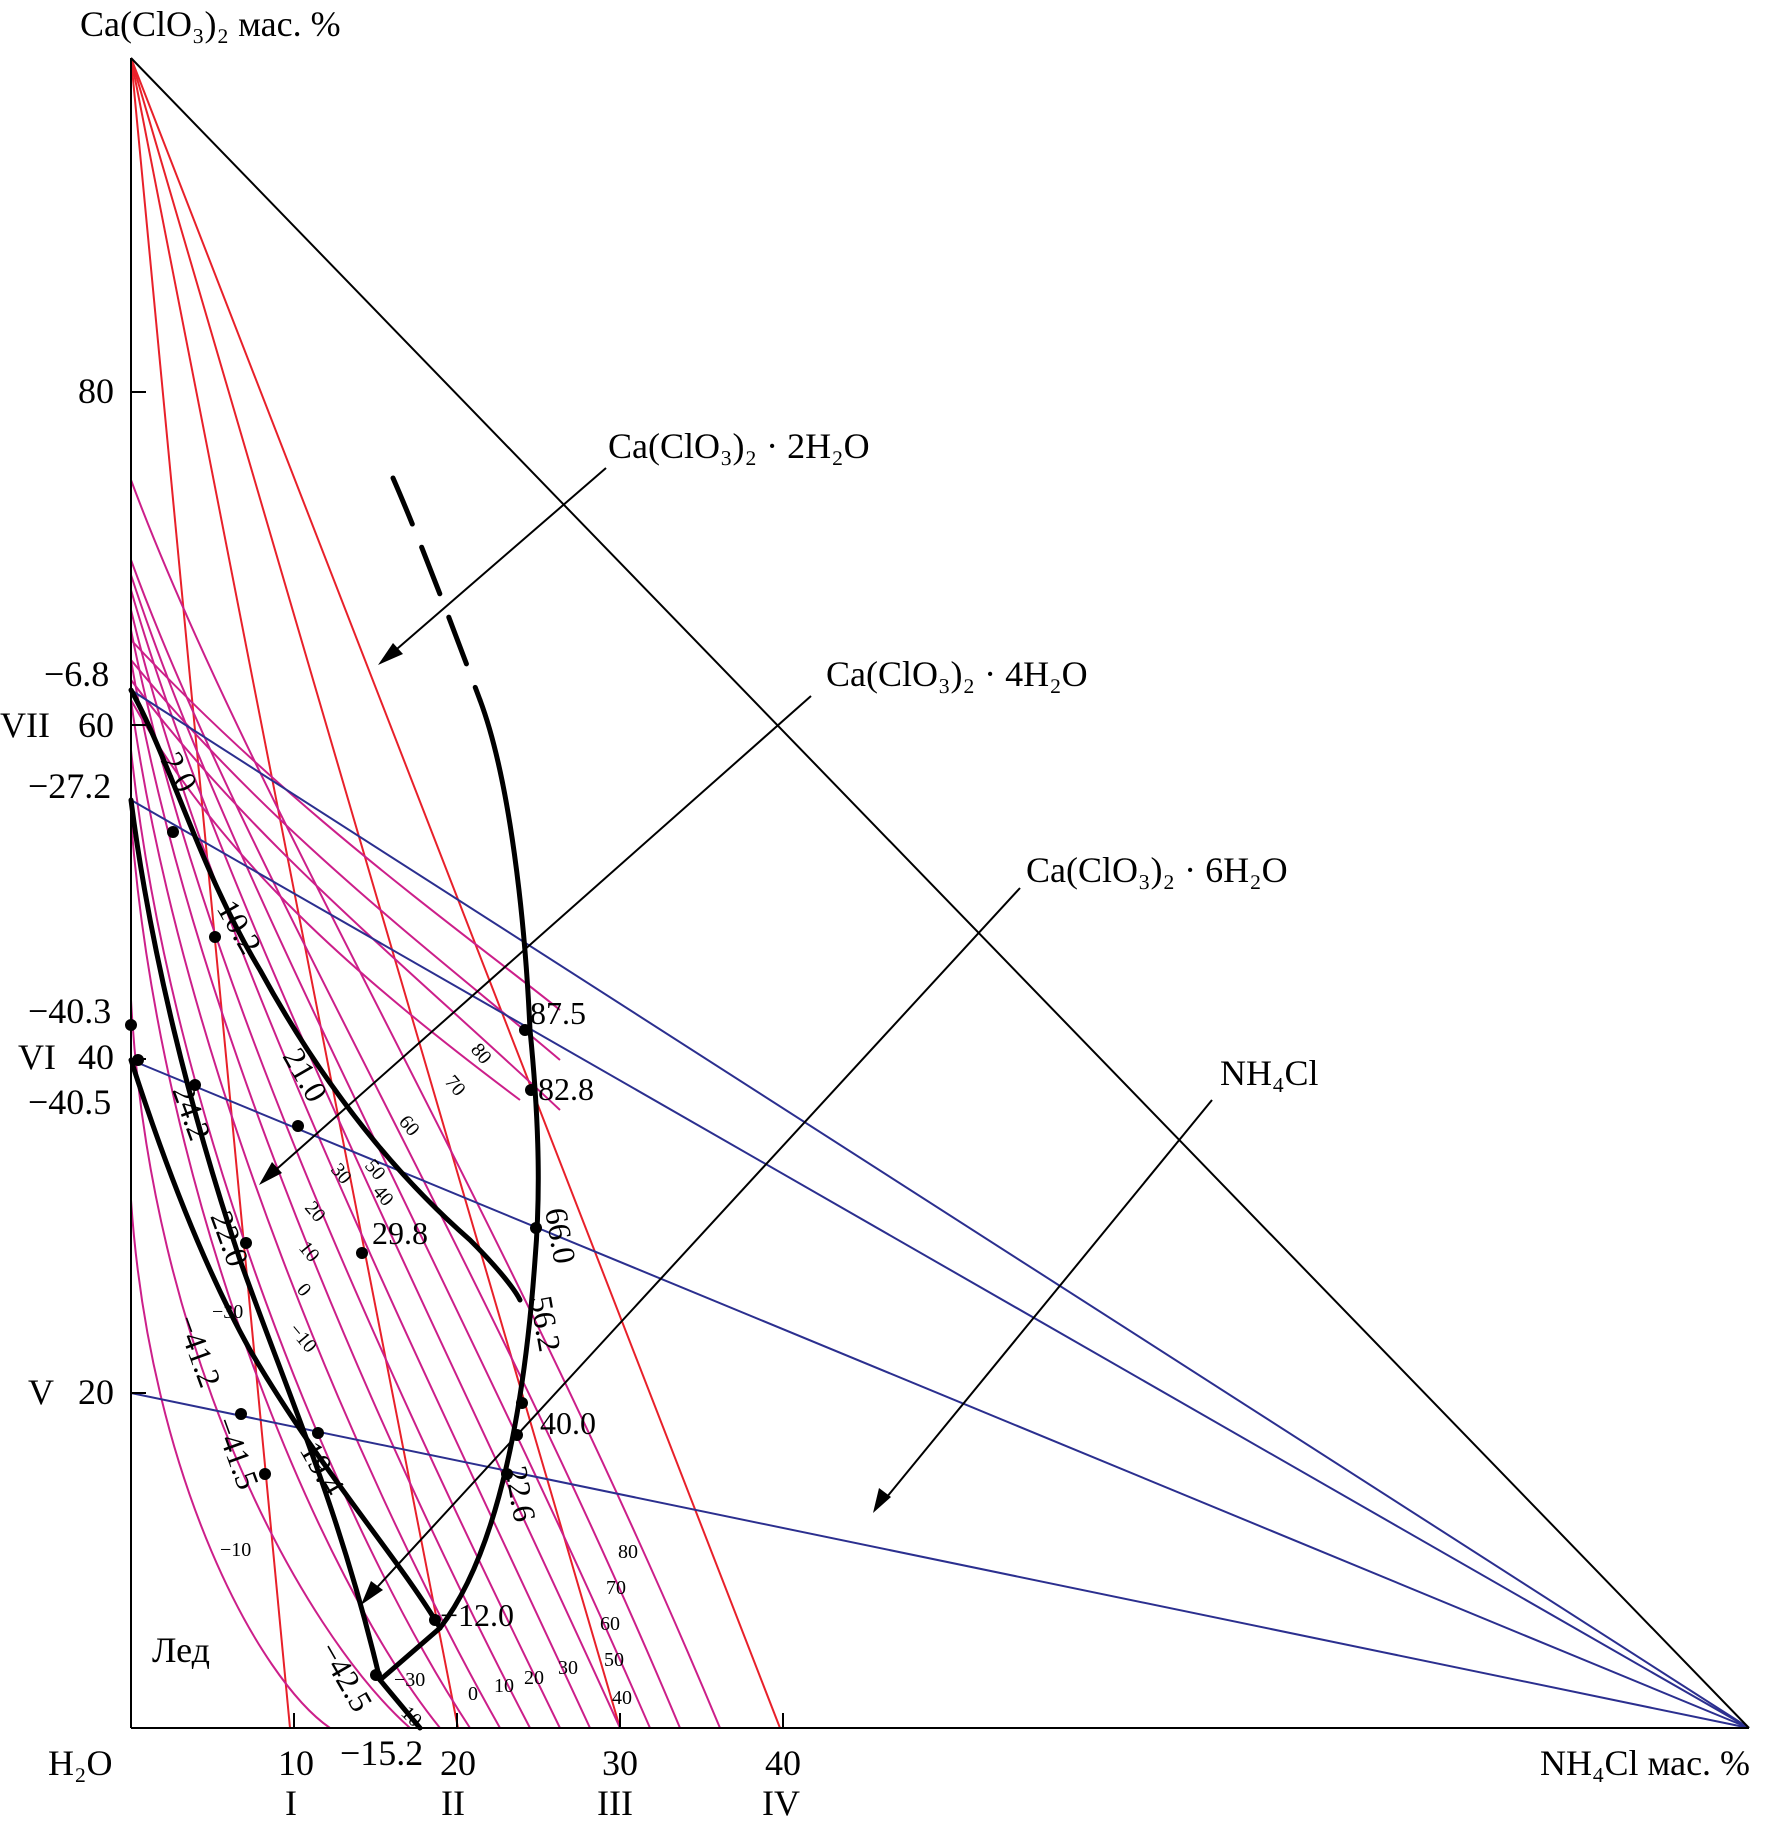 This screenshot has width=1792, height=1824. I want to click on y-temp-label: −27.2, so click(69, 786).